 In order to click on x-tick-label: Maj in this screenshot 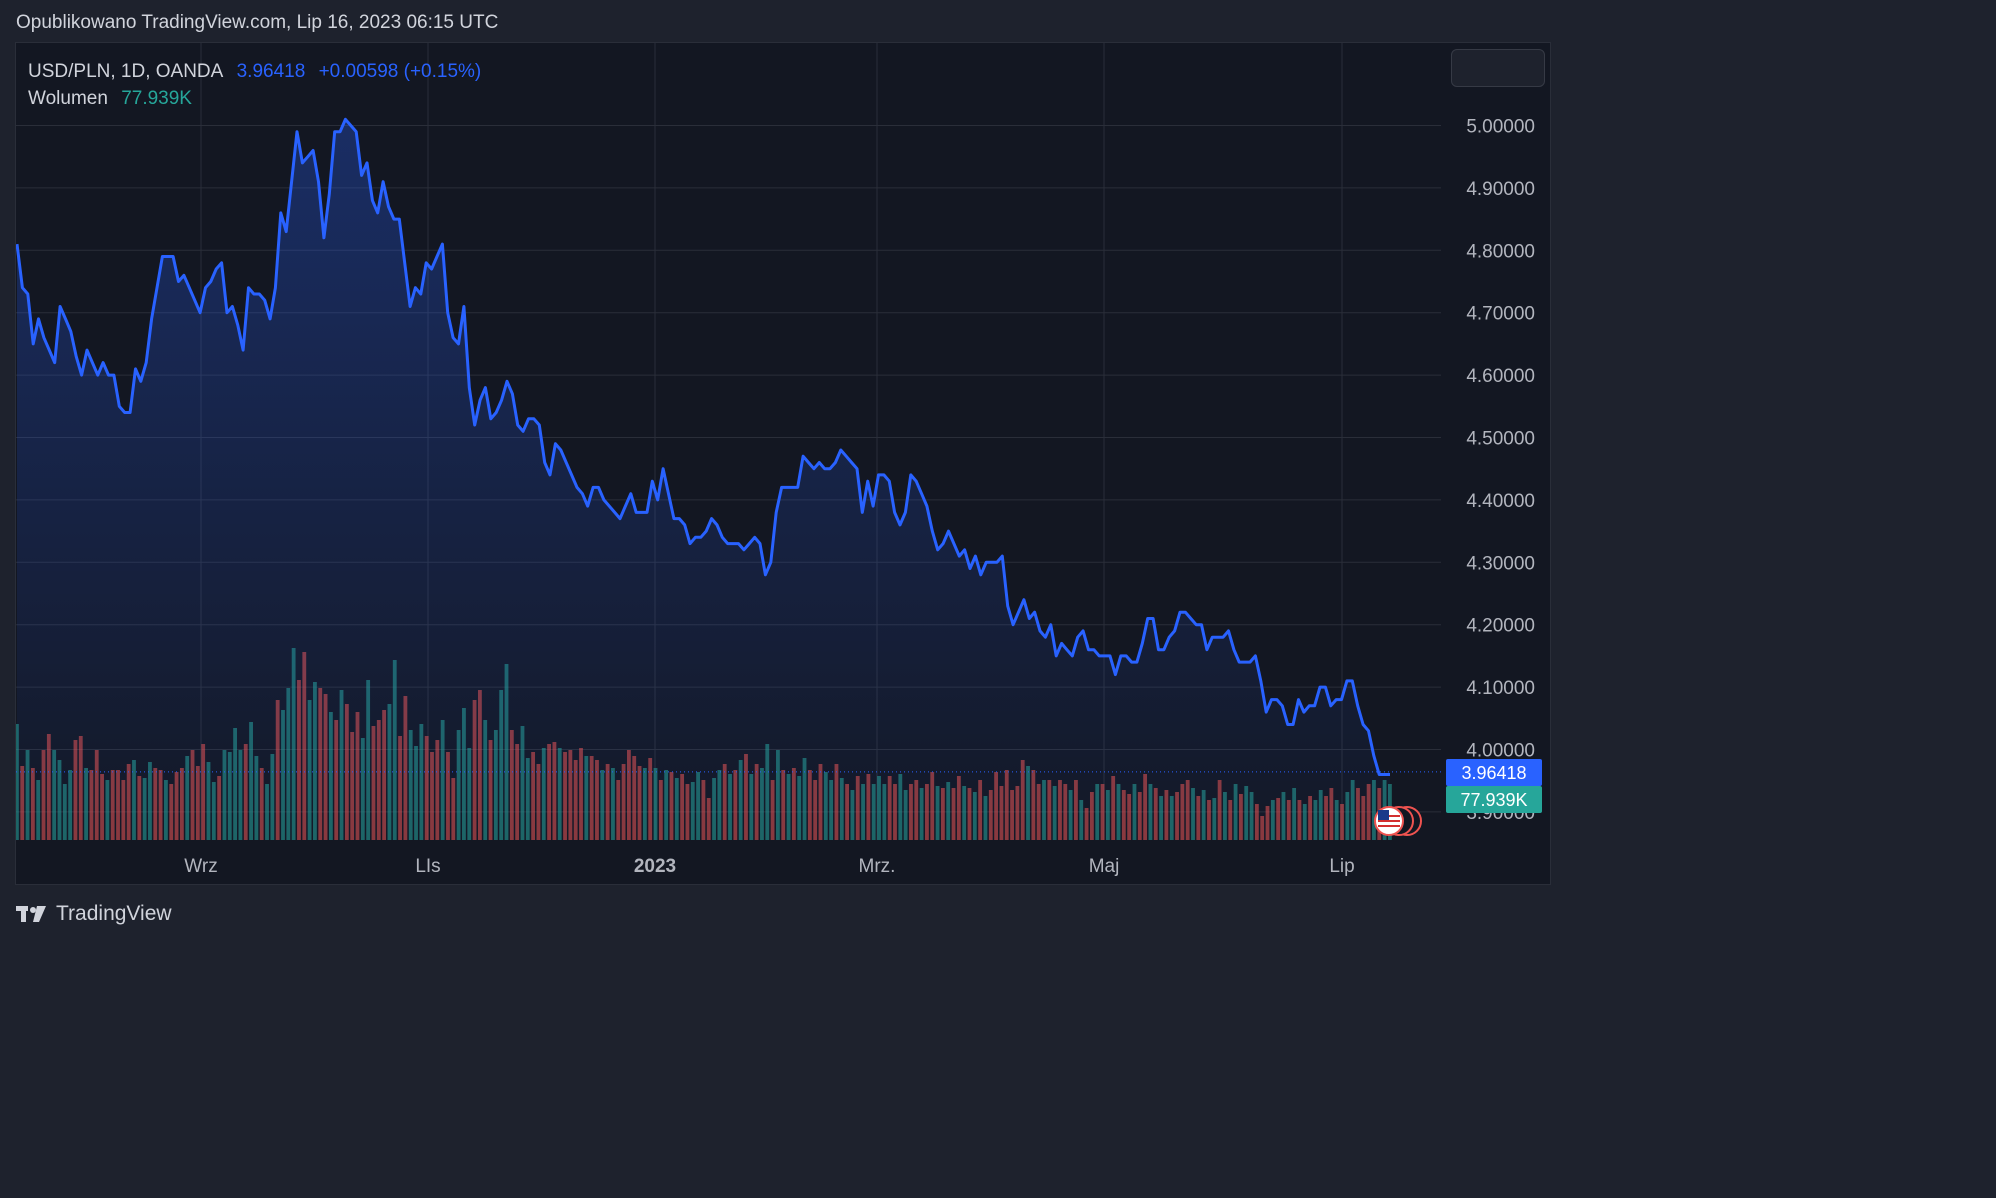, I will do `click(1104, 866)`.